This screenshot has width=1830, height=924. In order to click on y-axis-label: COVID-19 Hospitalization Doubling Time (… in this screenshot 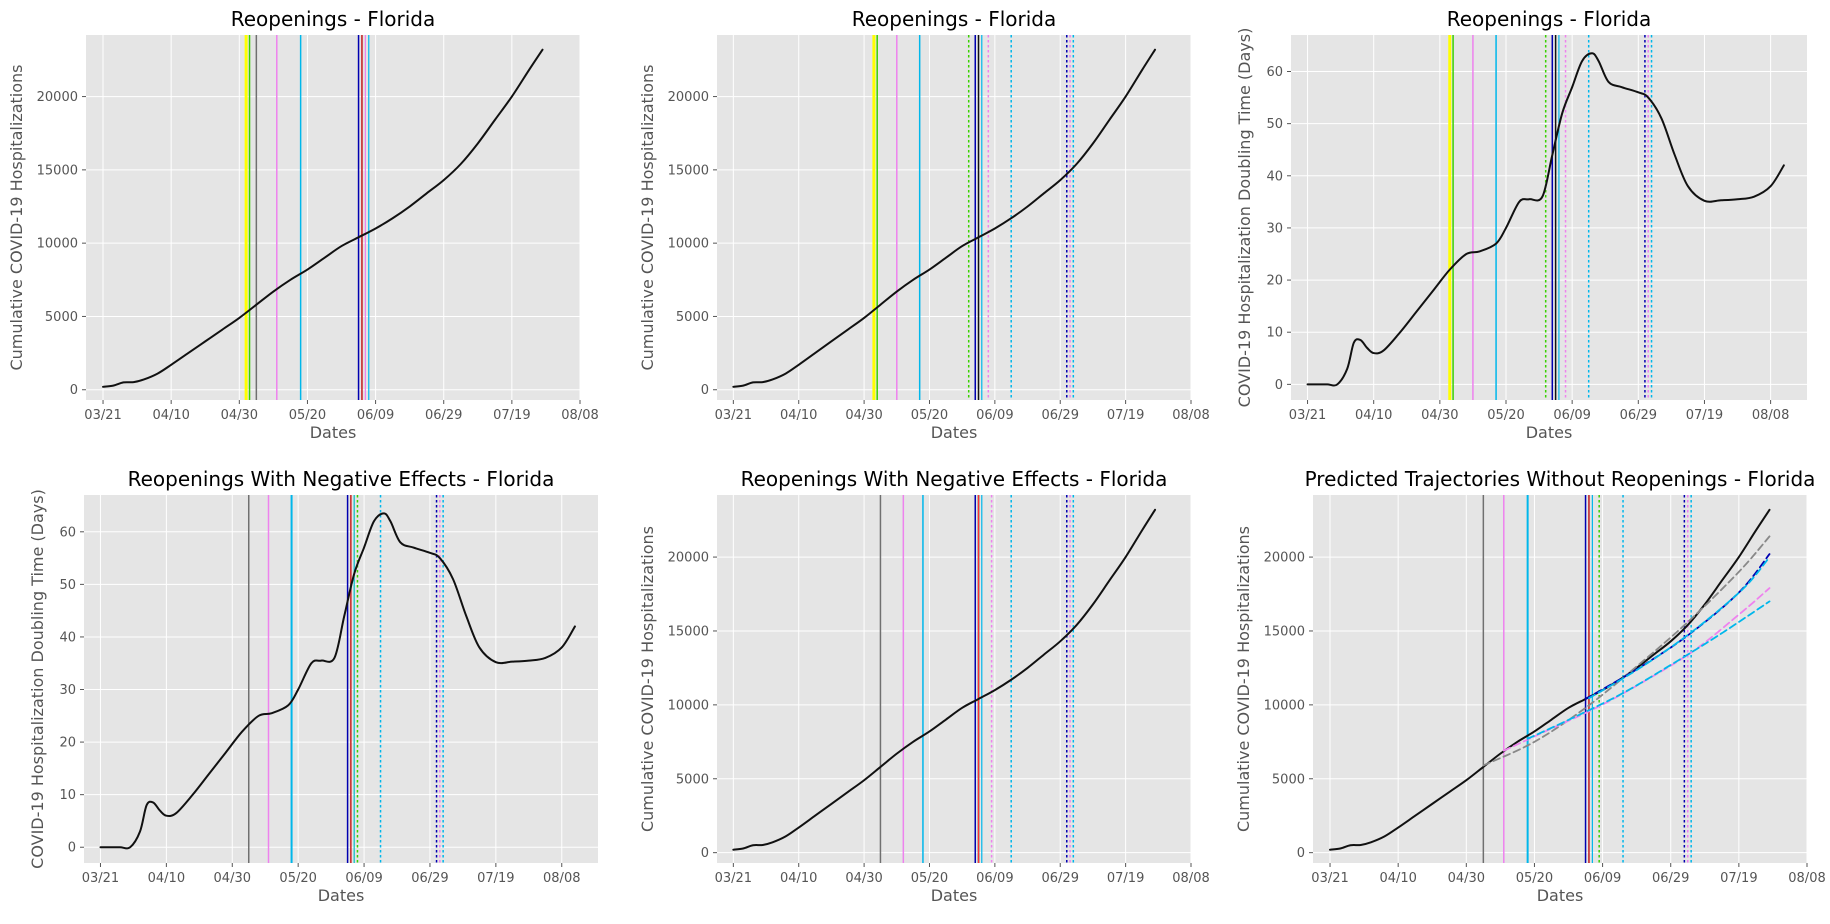, I will do `click(37, 679)`.